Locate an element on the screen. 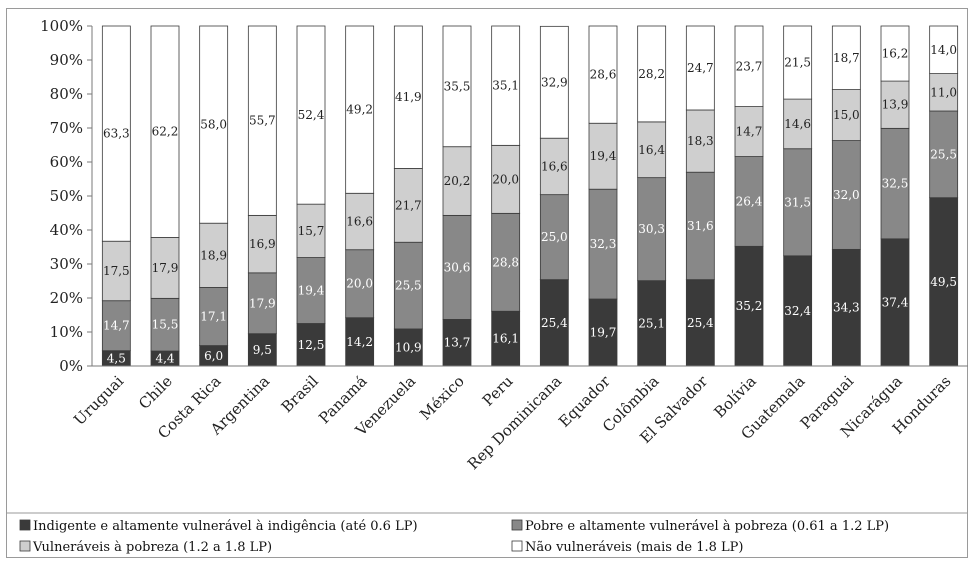 This screenshot has width=977, height=572. data-label: 17,5 is located at coordinates (116, 271).